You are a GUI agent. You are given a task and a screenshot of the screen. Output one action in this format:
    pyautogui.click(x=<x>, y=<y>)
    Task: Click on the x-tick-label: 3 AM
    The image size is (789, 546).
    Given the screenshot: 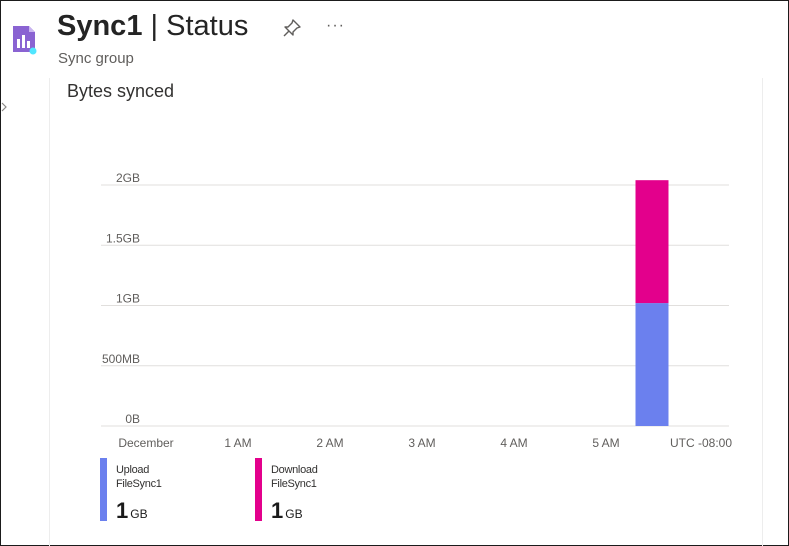 What is the action you would take?
    pyautogui.click(x=421, y=443)
    